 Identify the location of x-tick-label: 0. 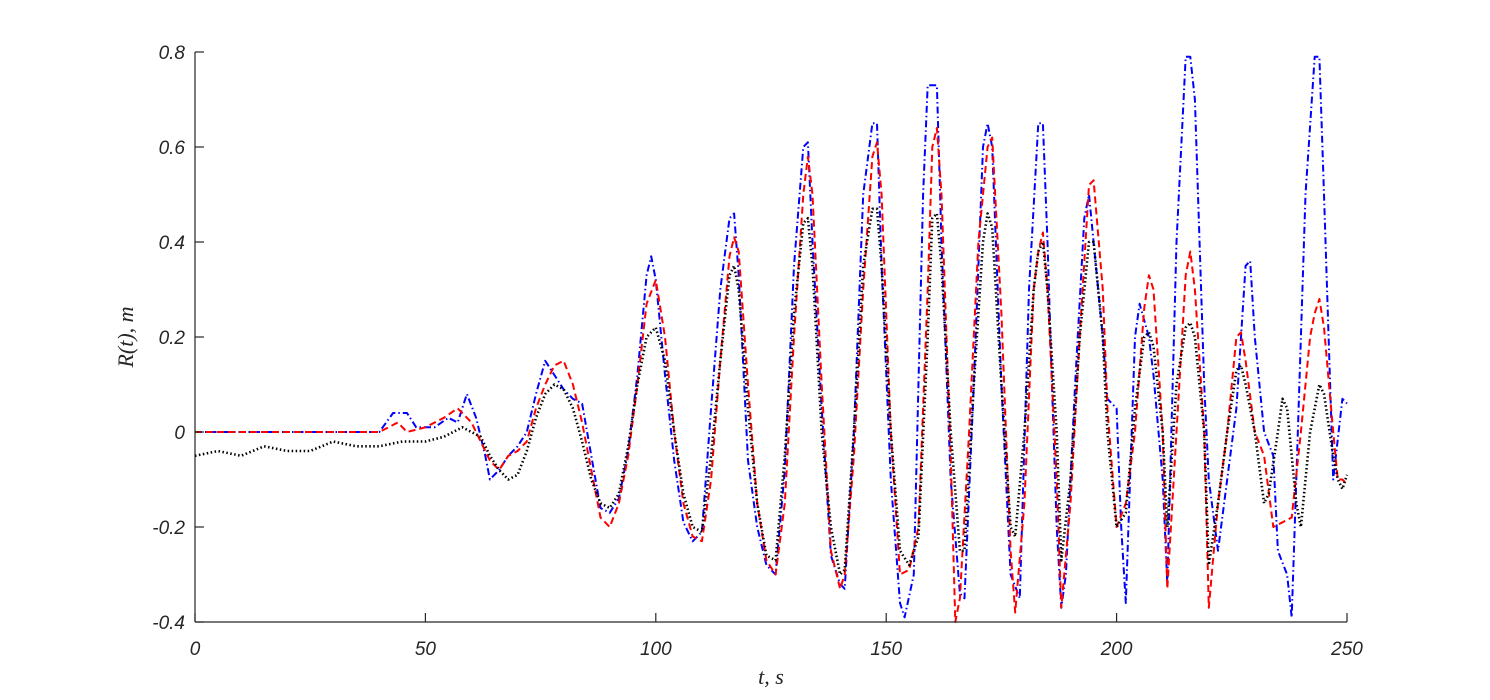
(195, 649).